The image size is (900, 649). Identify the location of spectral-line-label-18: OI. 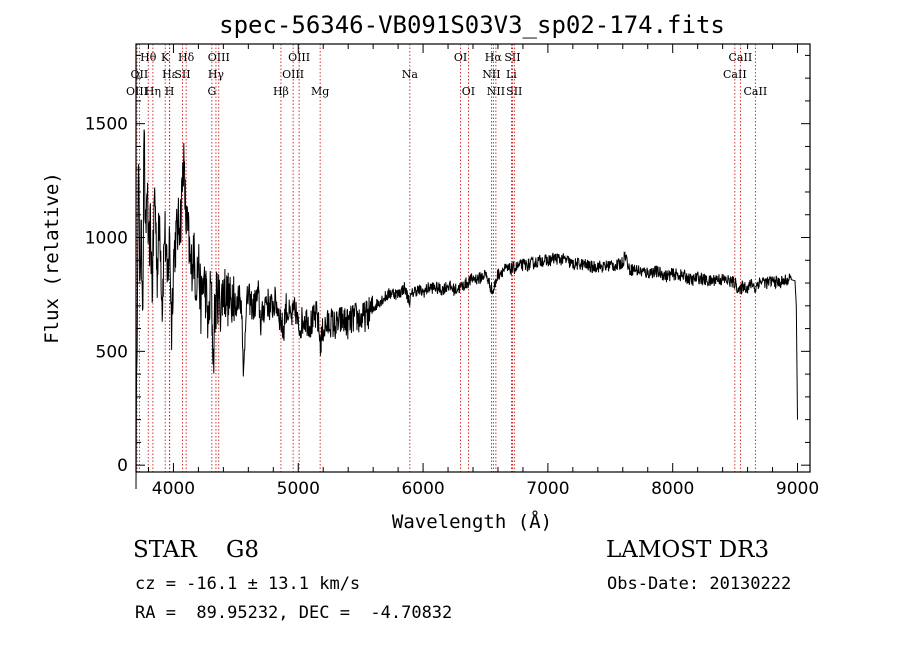
(468, 91).